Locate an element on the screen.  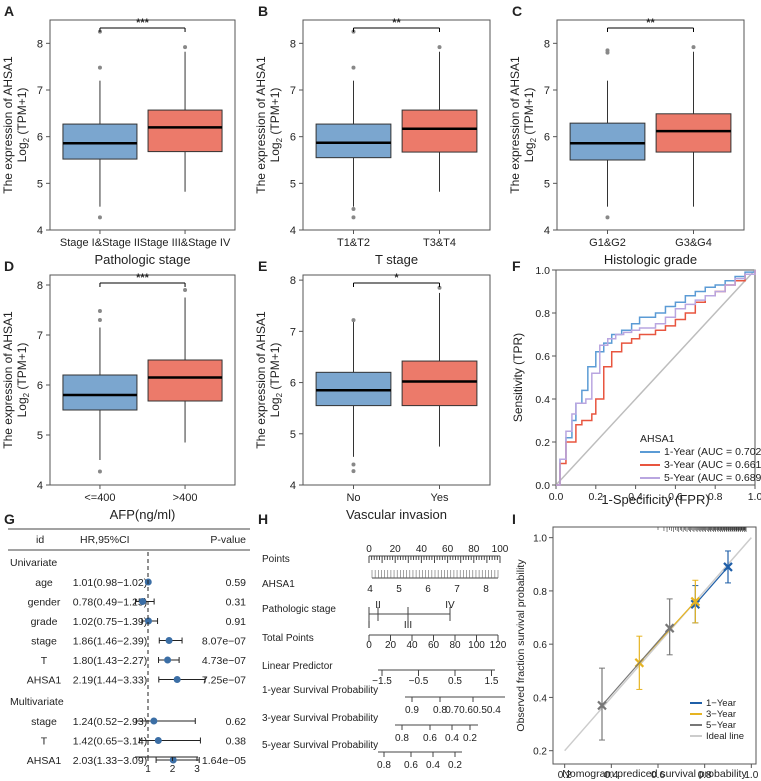
x-axis-title: 1-Specificity (FPR) is located at coordinates (655, 499).